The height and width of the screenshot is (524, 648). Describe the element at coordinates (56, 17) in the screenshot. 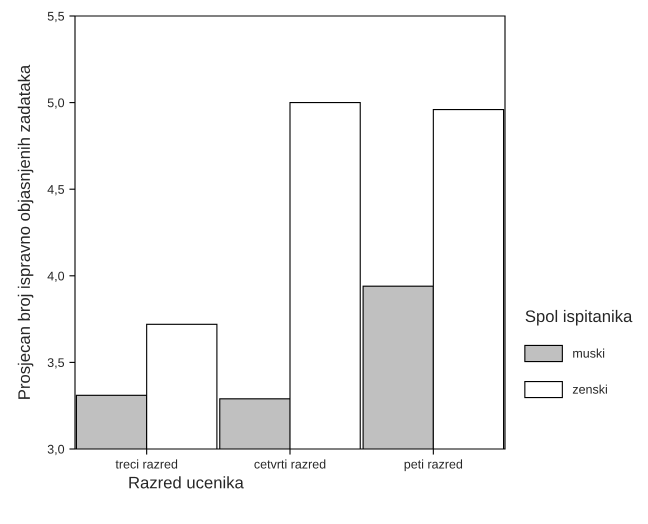

I see `y-tick-label: 5,5` at that location.